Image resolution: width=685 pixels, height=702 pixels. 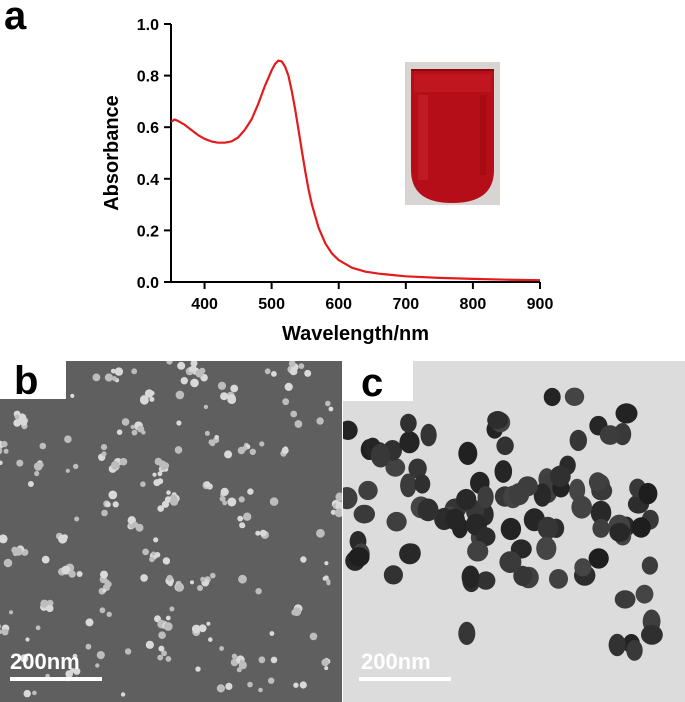 I want to click on scale-bar-c, so click(x=405, y=679).